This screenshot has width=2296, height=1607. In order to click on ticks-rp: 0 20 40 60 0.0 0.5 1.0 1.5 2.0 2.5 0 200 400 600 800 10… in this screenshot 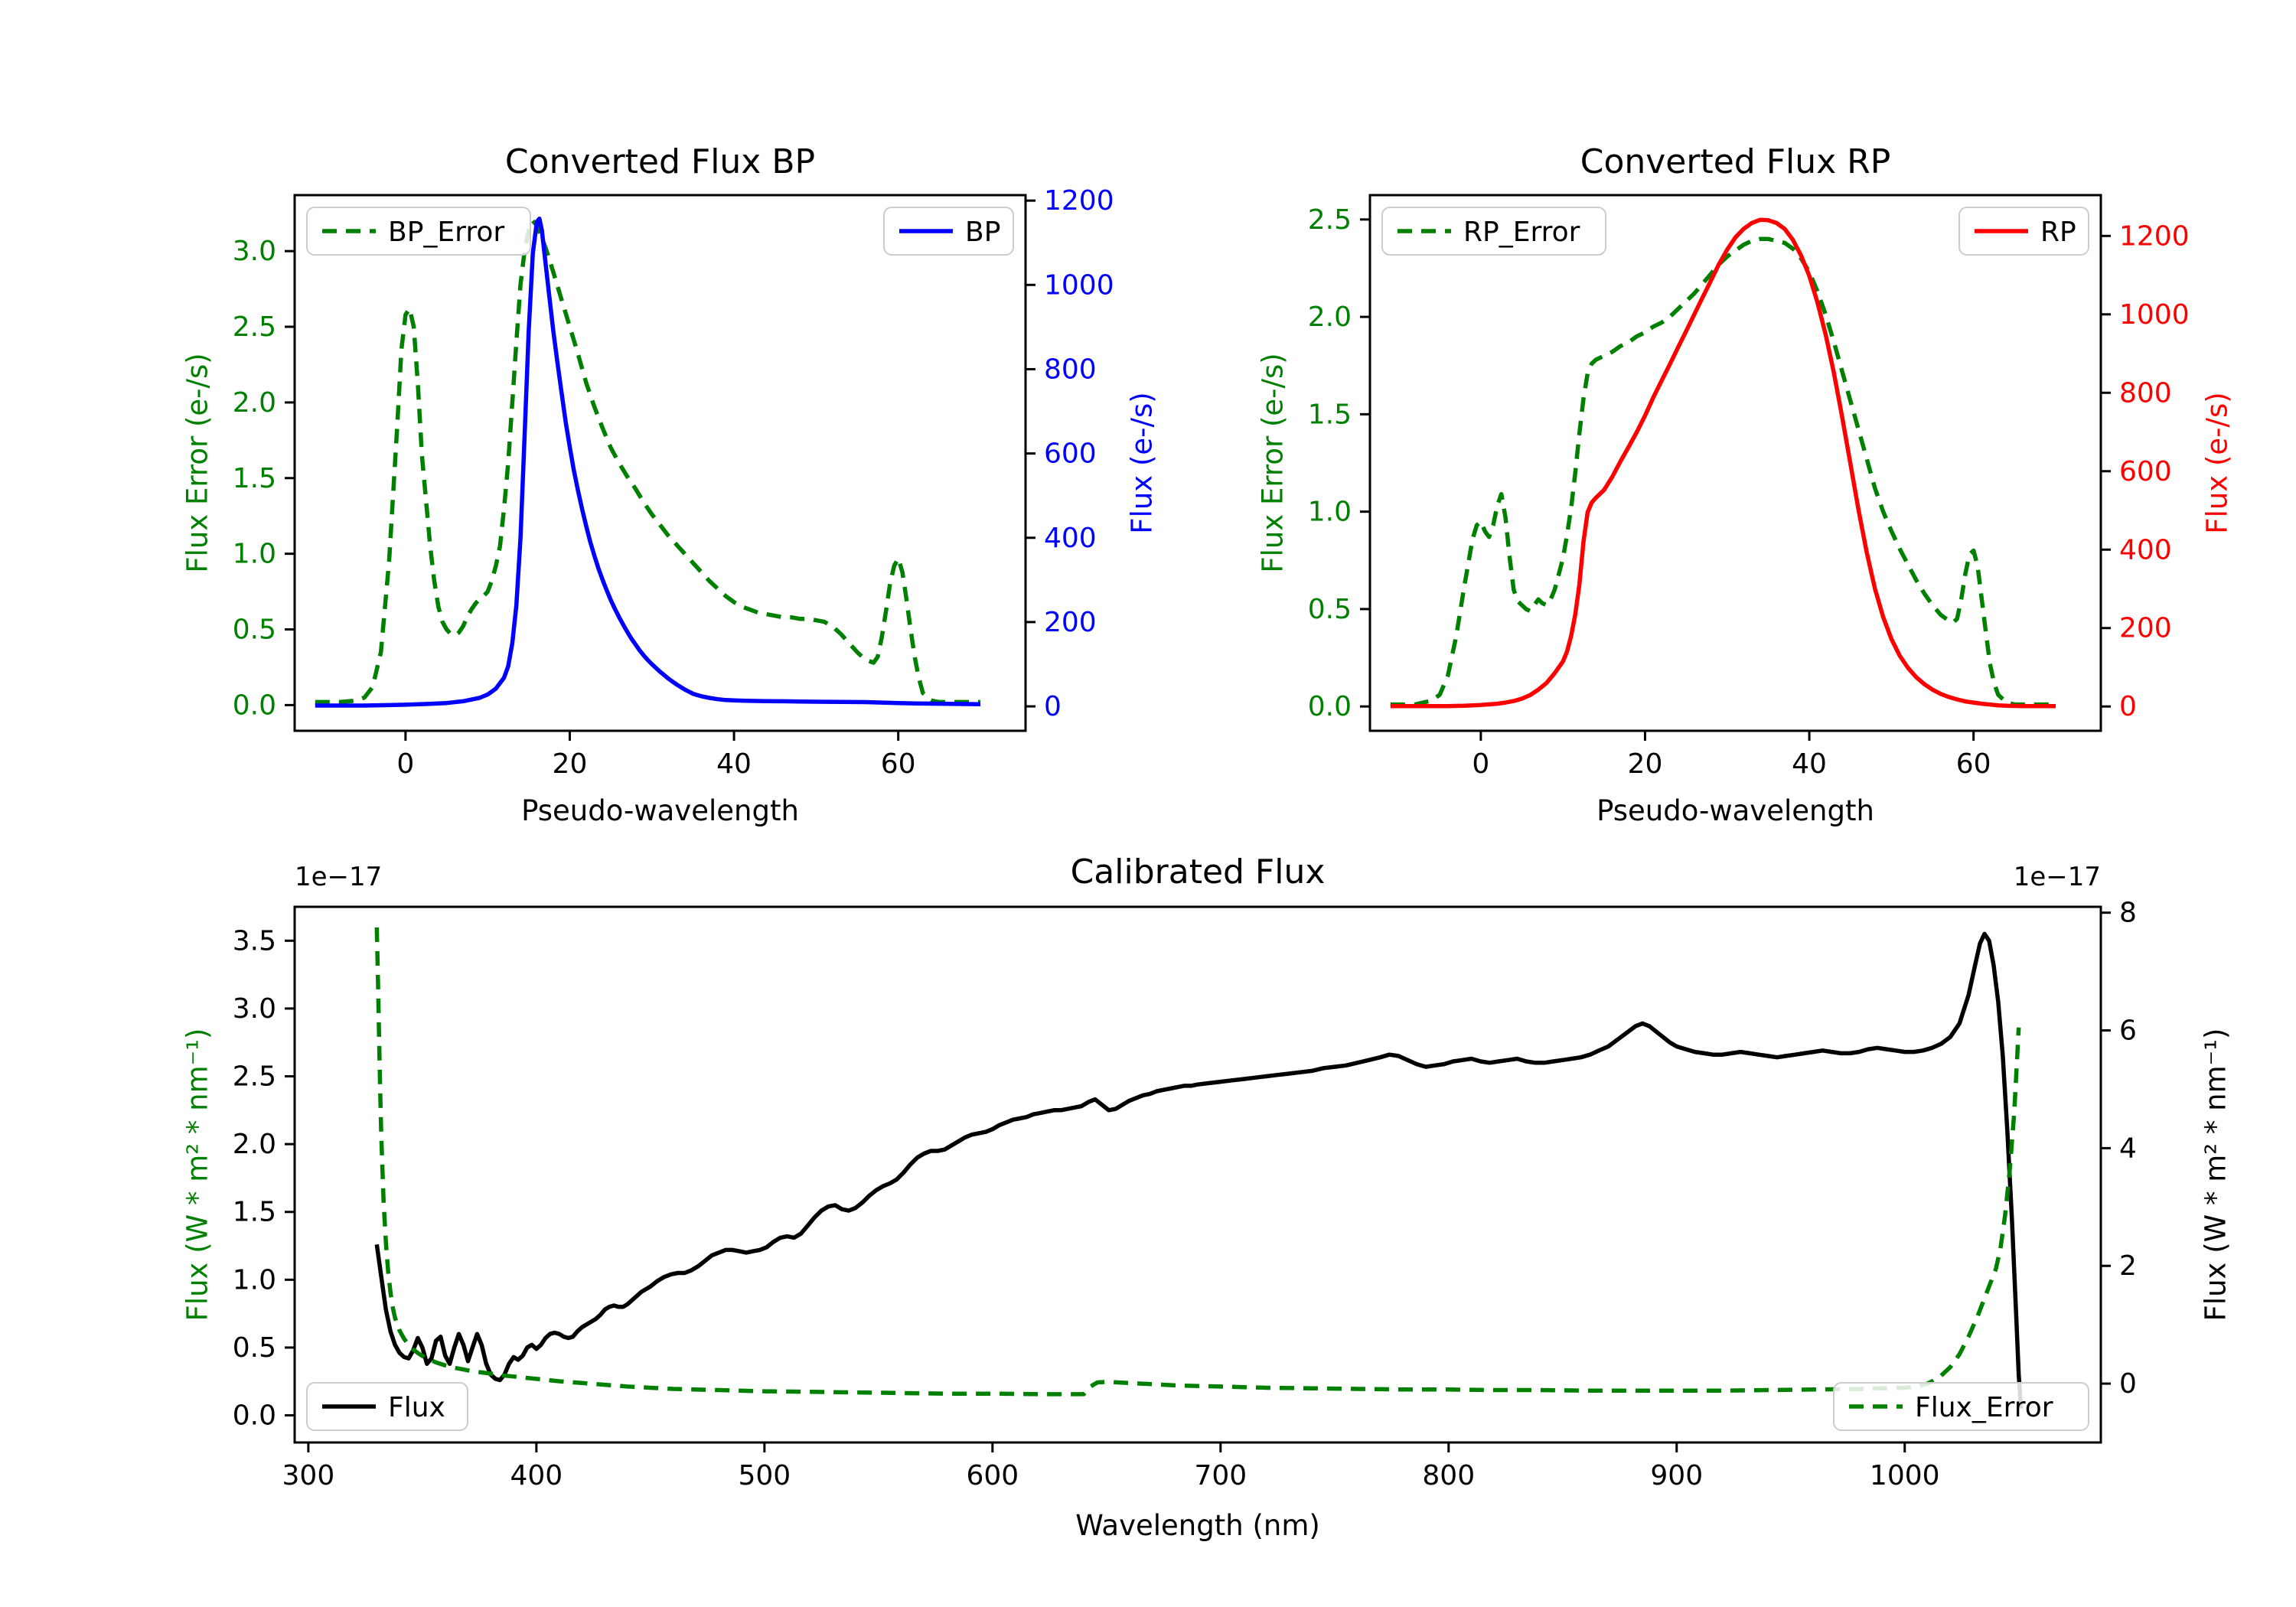, I will do `click(1749, 492)`.